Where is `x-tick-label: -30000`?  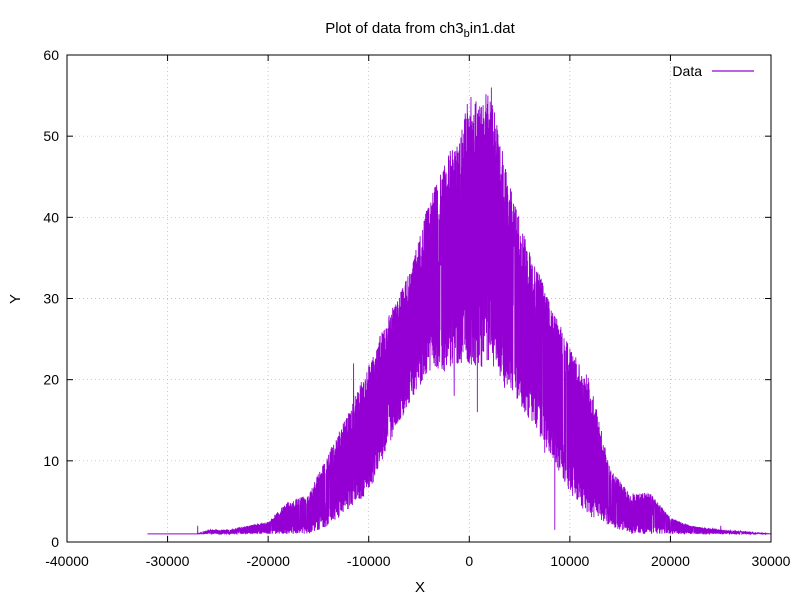
x-tick-label: -30000 is located at coordinates (168, 561).